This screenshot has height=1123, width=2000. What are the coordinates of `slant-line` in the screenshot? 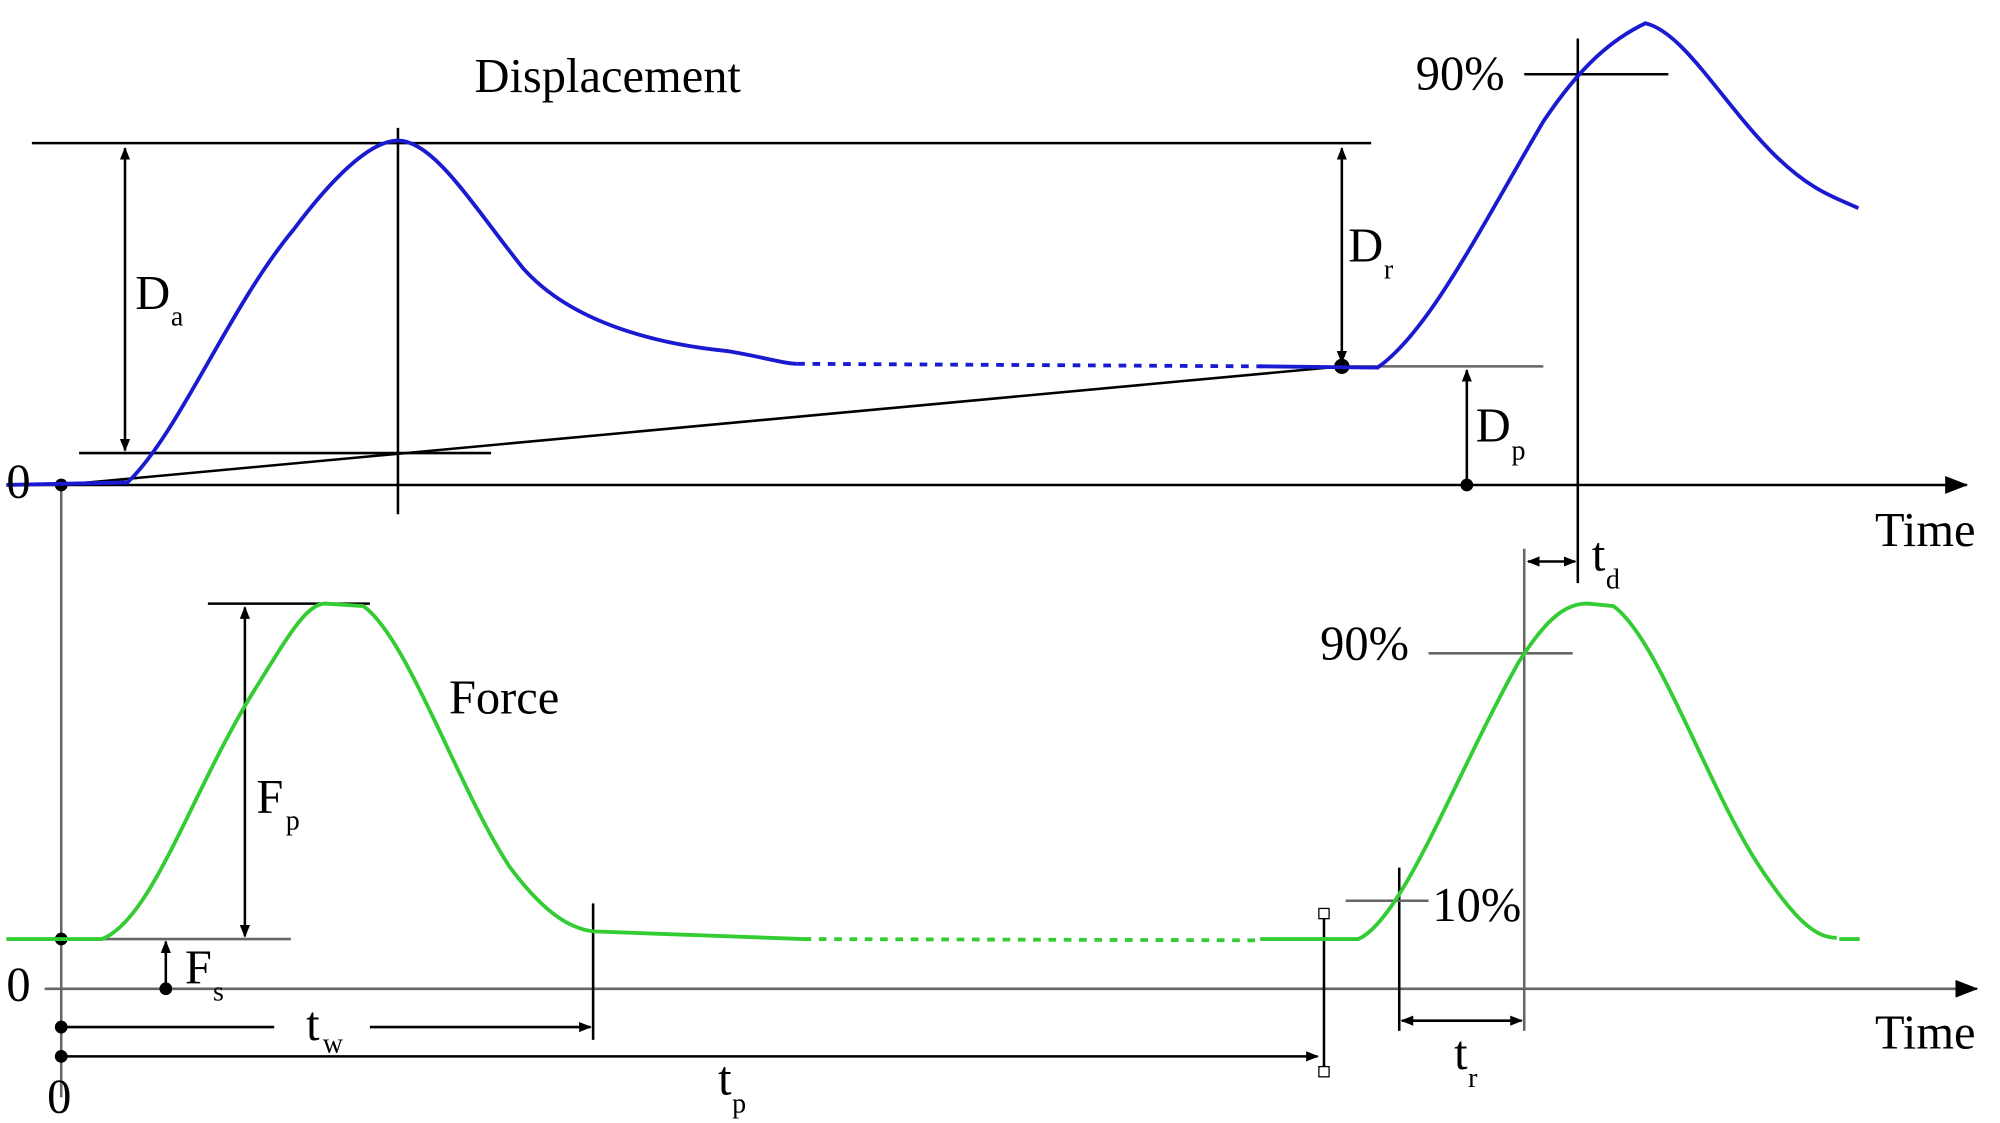 It's located at (701, 426).